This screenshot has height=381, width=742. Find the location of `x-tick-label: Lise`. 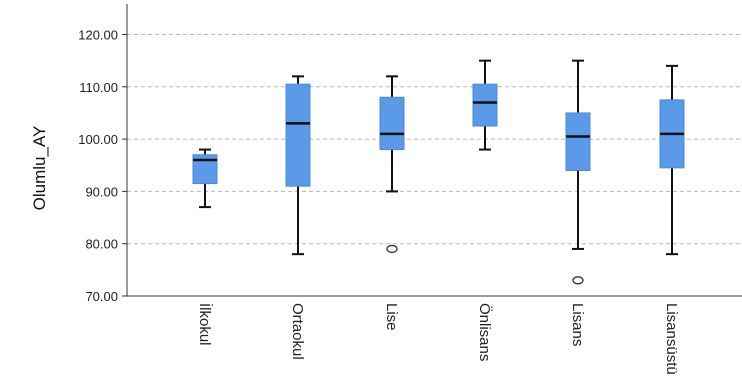

x-tick-label: Lise is located at coordinates (391, 317).